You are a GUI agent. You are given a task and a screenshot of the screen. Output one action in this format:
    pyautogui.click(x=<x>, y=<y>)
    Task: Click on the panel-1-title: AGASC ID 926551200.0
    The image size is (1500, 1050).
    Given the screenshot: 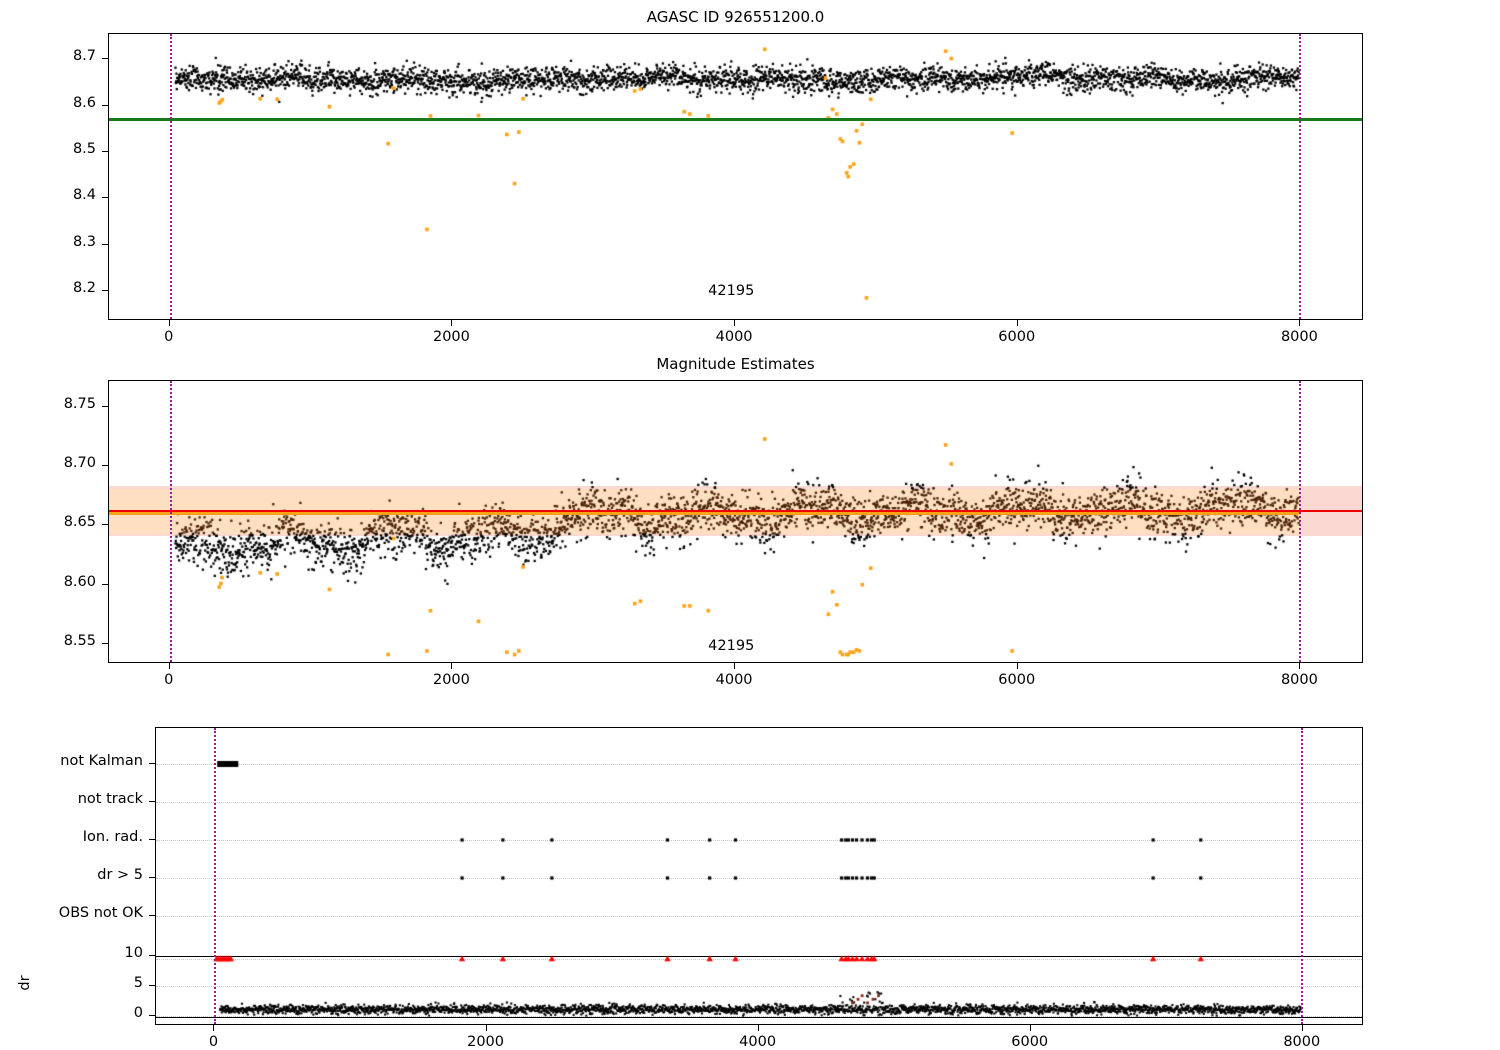 What is the action you would take?
    pyautogui.click(x=735, y=17)
    